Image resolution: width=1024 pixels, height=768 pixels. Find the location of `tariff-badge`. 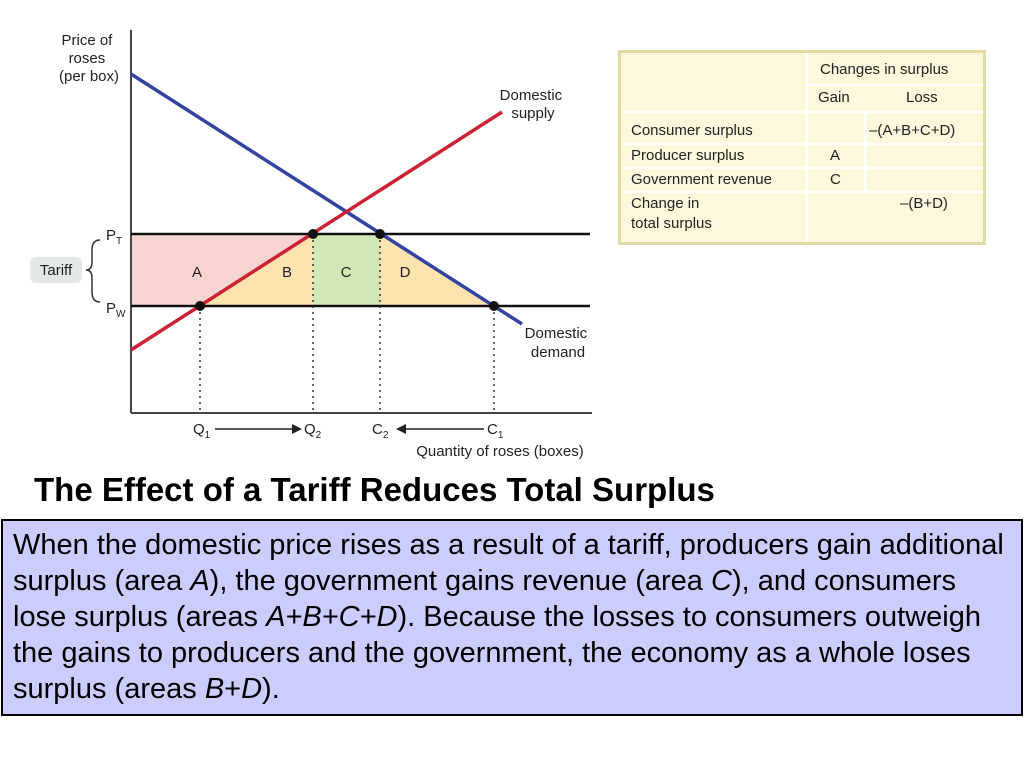

tariff-badge is located at coordinates (56, 270).